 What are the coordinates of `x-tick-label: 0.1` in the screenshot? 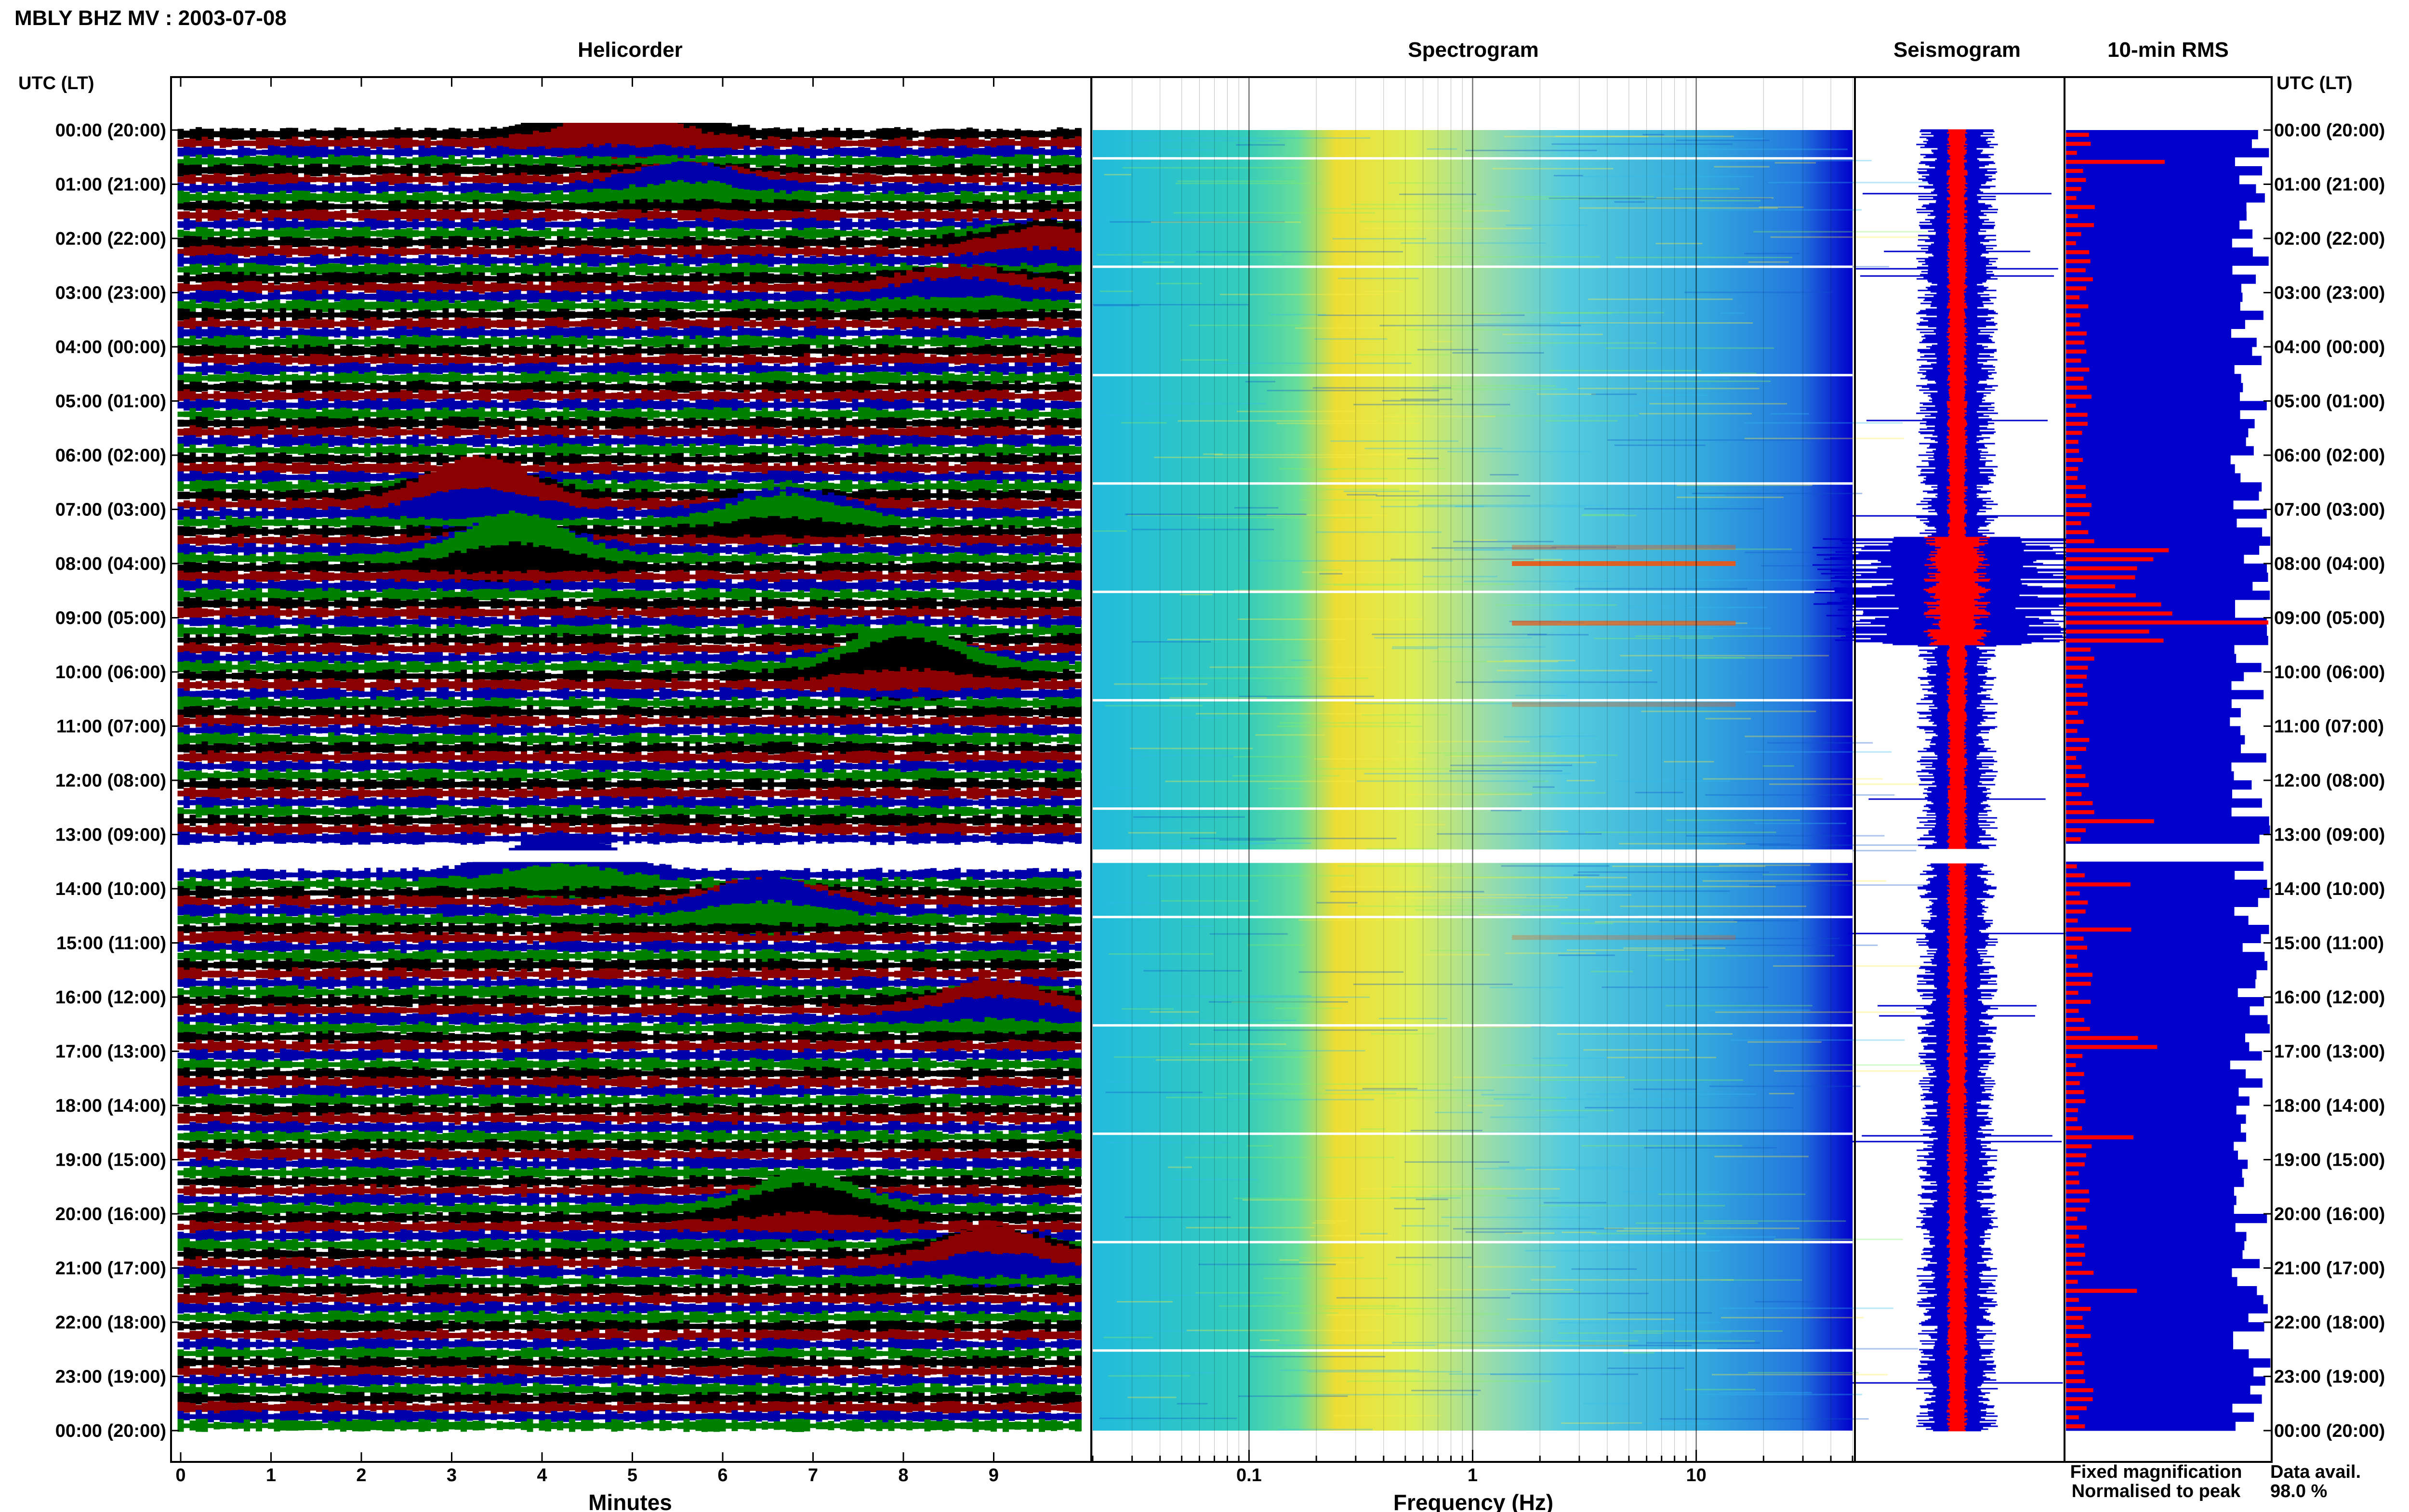 It's located at (1249, 1475).